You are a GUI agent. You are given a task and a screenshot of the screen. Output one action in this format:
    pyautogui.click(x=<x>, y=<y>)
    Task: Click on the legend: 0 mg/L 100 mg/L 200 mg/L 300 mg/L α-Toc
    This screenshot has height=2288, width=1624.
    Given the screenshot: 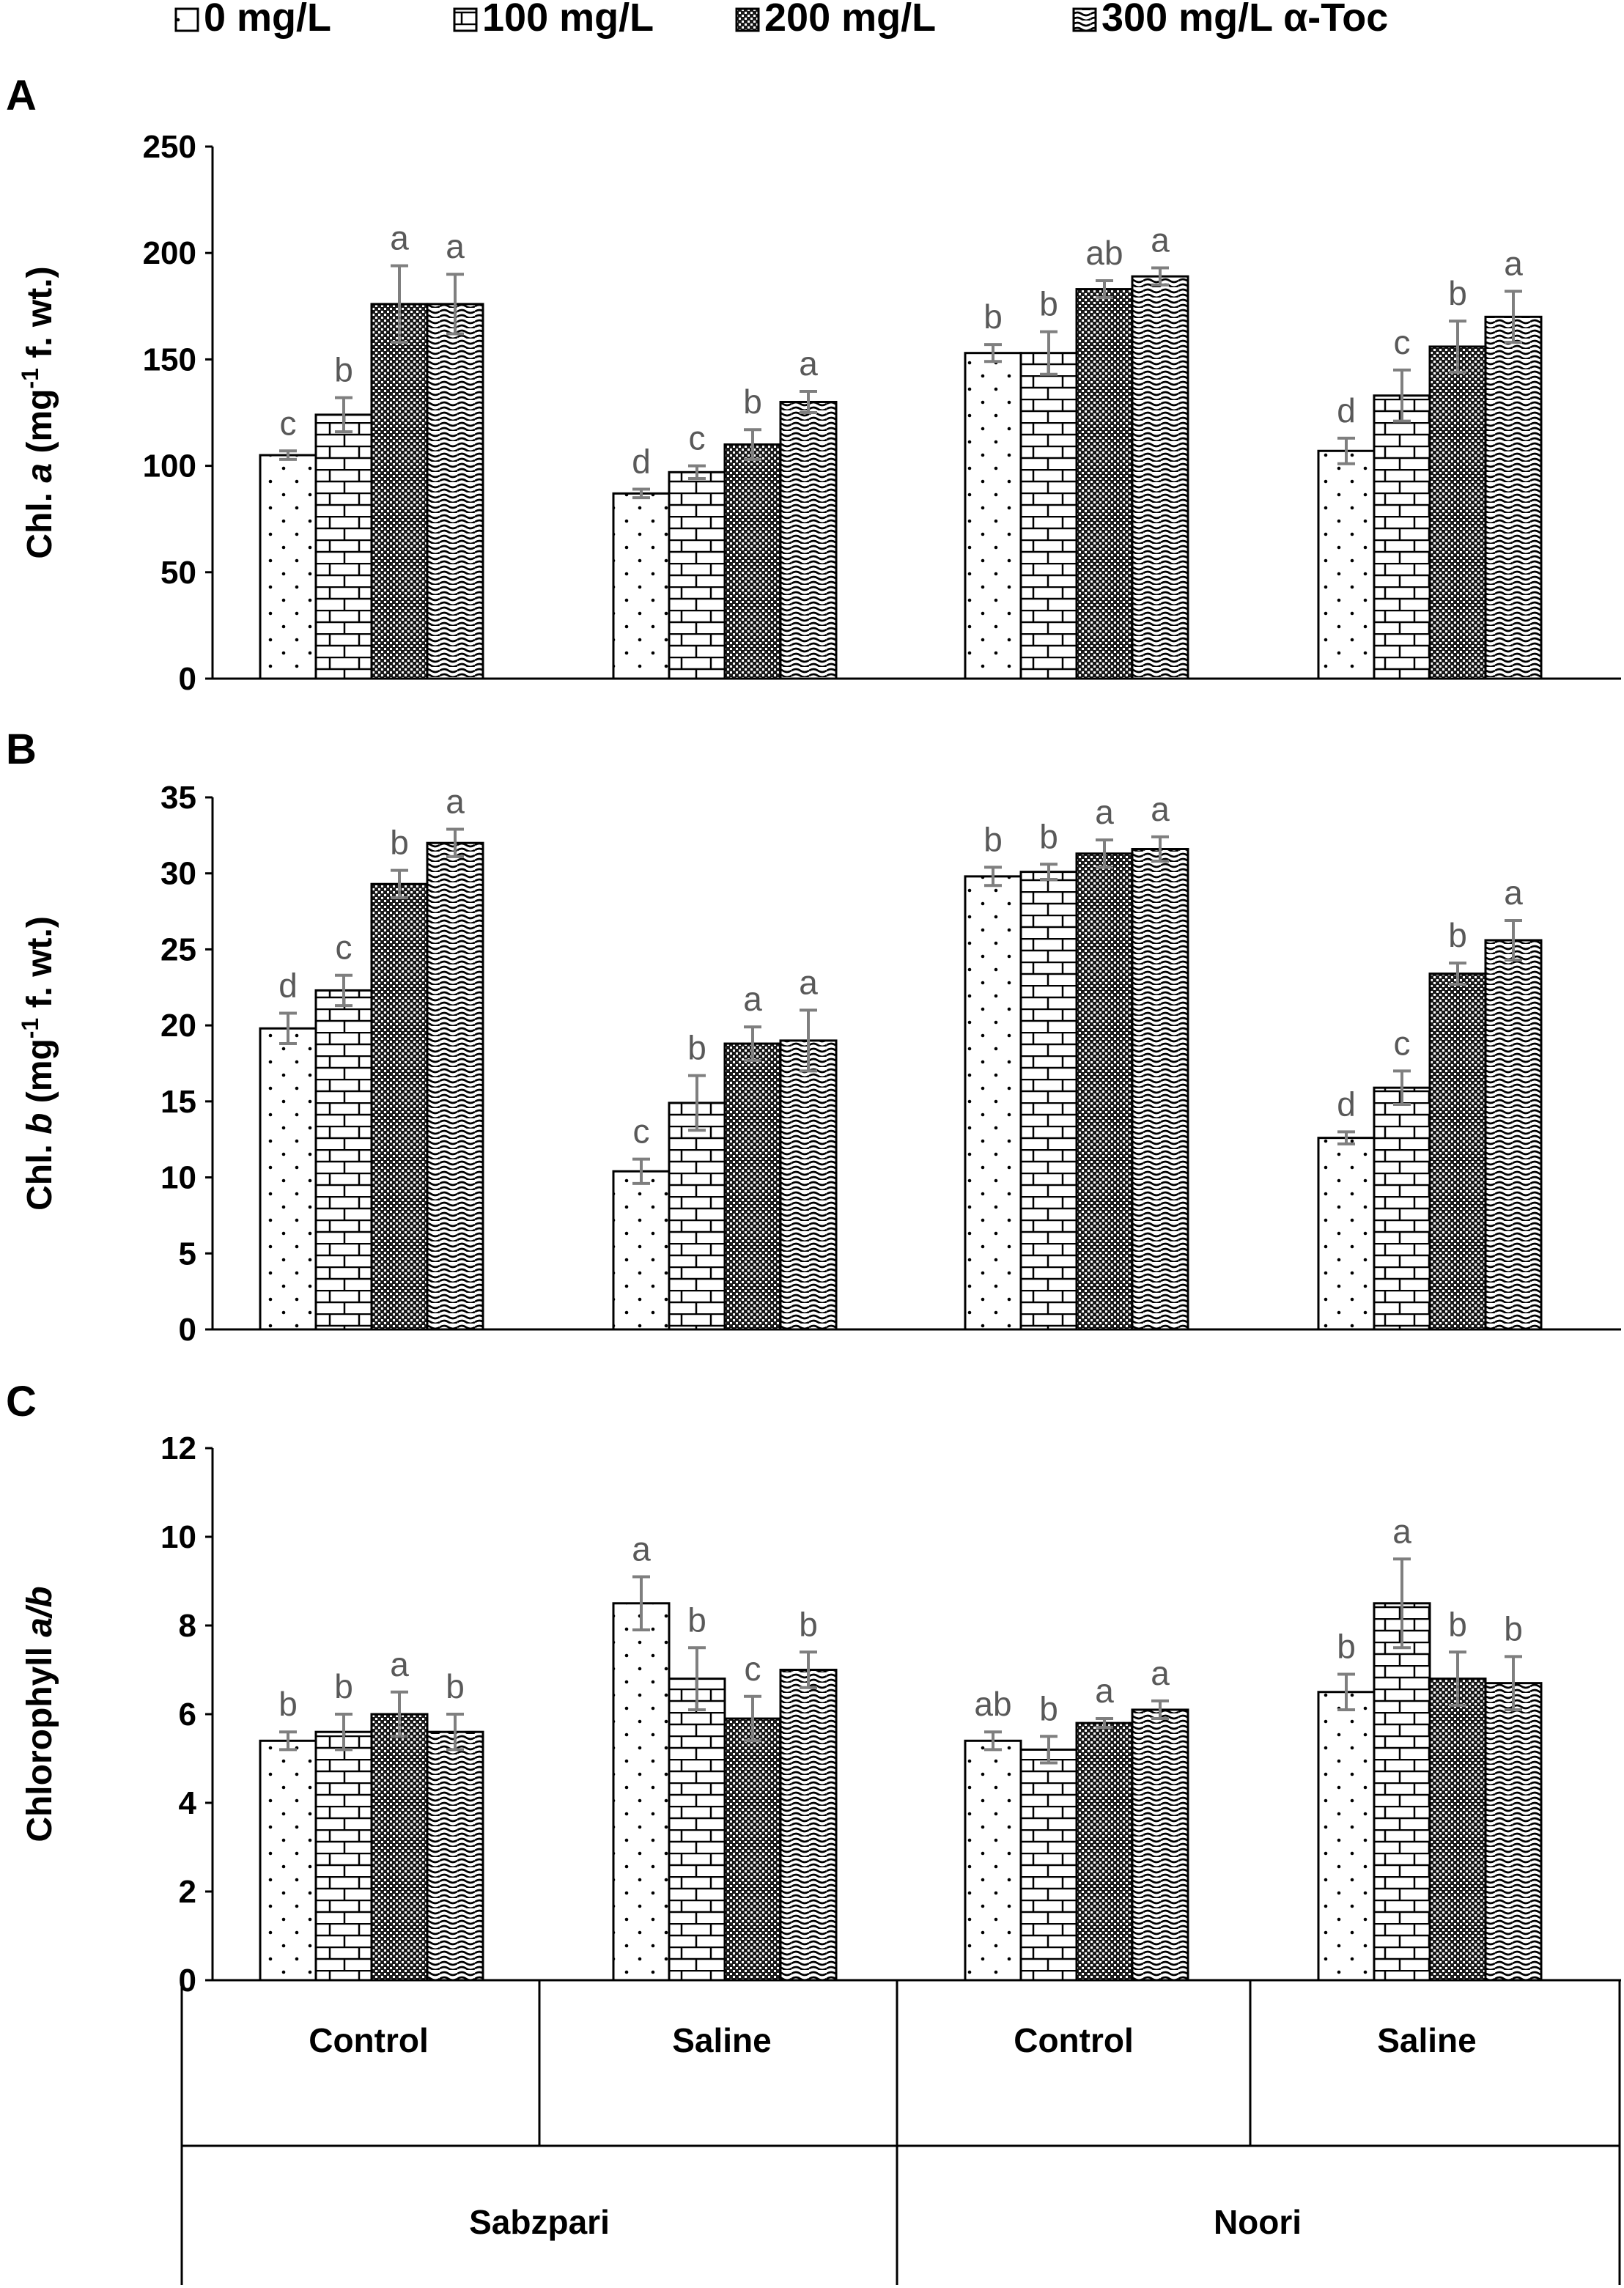 What is the action you would take?
    pyautogui.click(x=781, y=20)
    